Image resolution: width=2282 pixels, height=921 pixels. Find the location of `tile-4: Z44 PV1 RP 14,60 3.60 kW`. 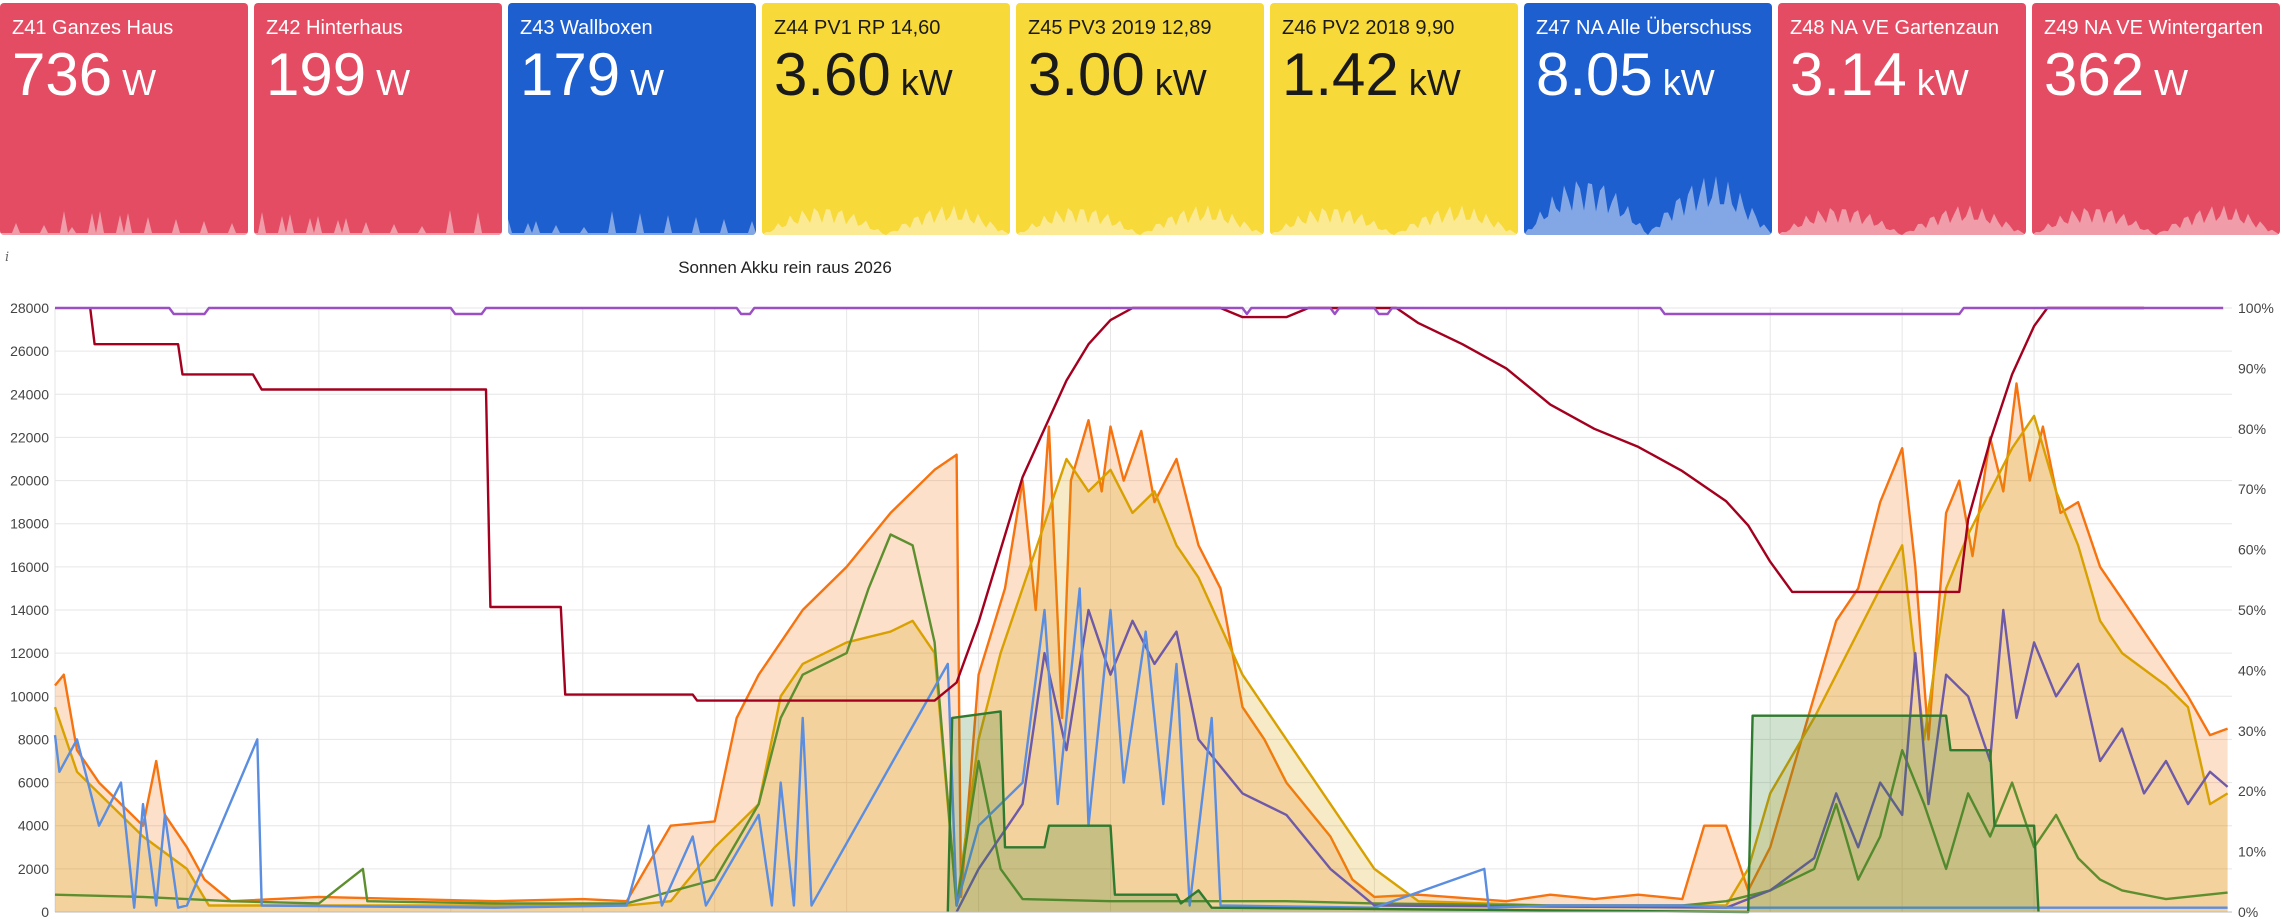

tile-4: Z44 PV1 RP 14,60 3.60 kW is located at coordinates (886, 119).